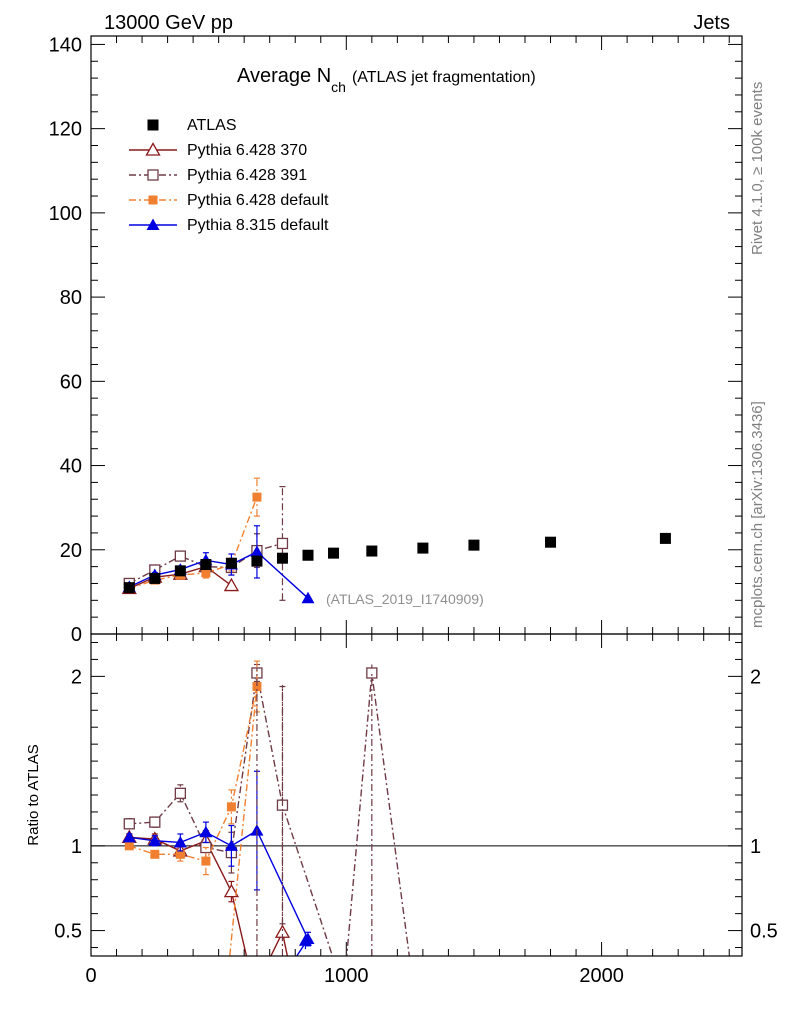 Image resolution: width=786 pixels, height=1024 pixels. Describe the element at coordinates (76, 635) in the screenshot. I see `y-tick-label: 0` at that location.